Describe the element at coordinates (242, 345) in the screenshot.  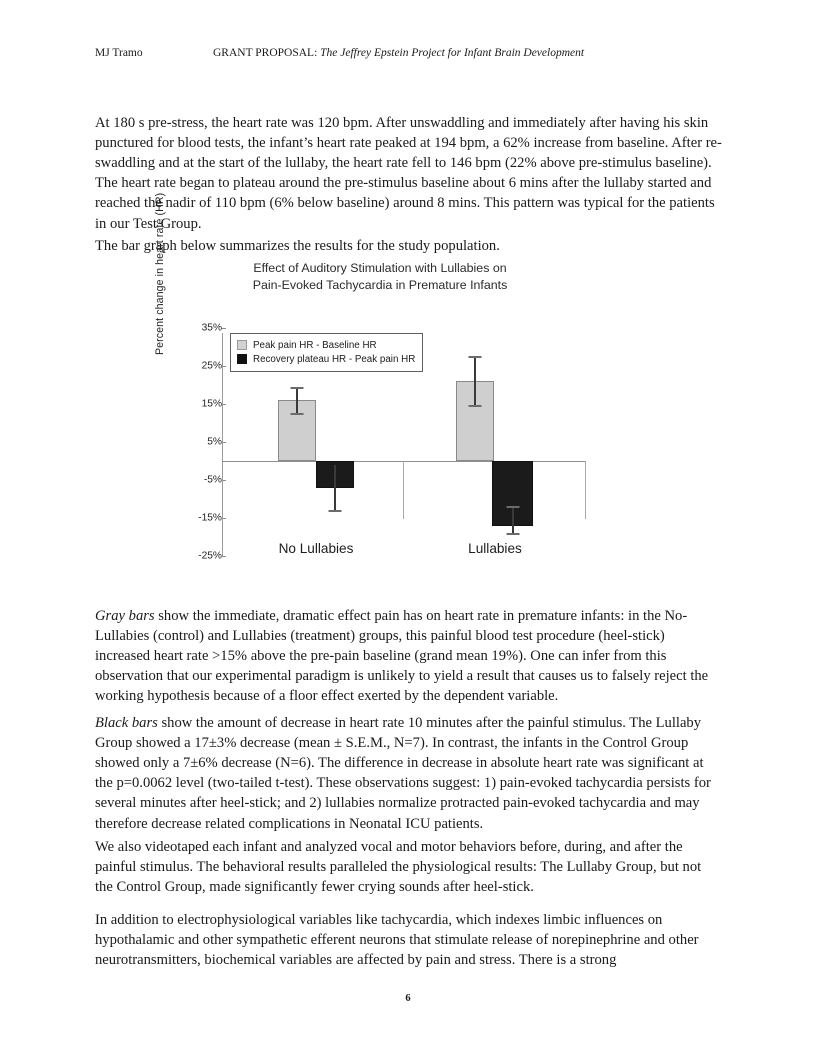
I see `legend-swatch-gray-icon` at that location.